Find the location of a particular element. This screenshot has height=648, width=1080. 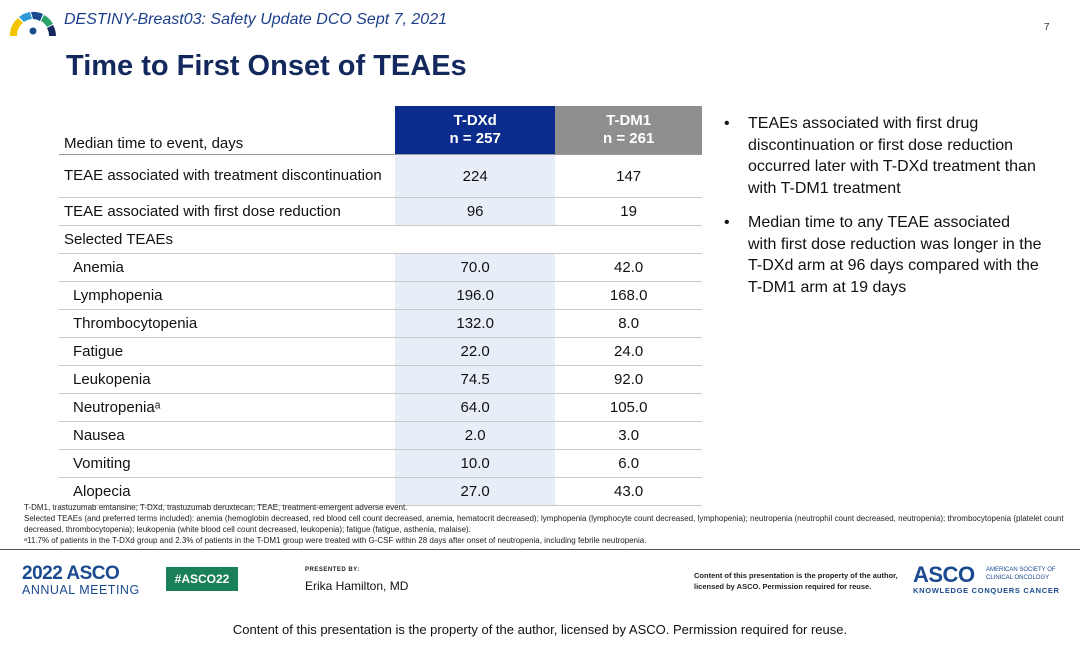

meeting-brand: 2022 ASCO is located at coordinates (71, 573).